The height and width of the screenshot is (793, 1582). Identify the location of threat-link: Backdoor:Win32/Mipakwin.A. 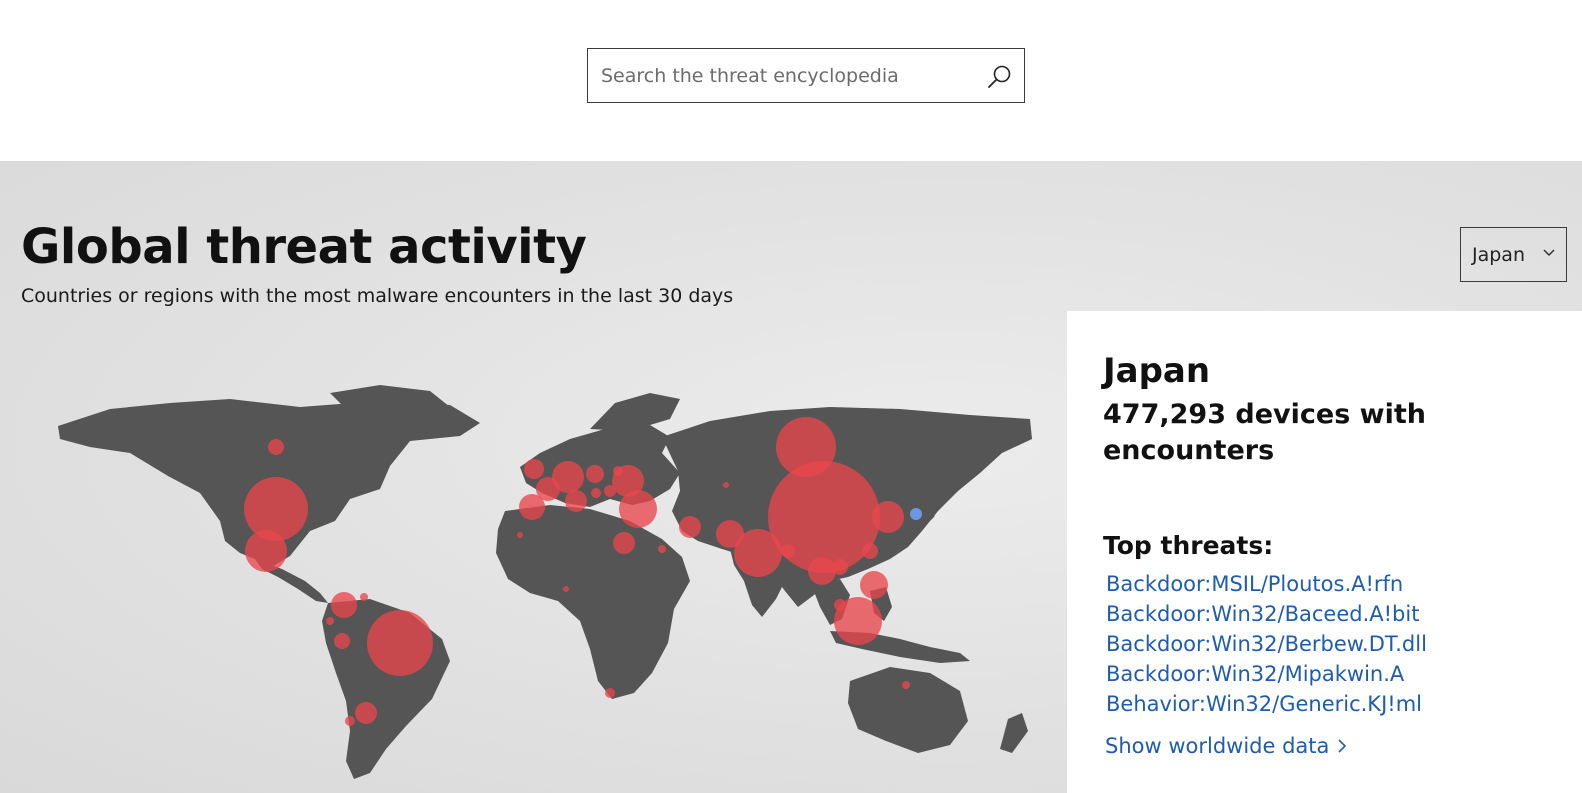
(1255, 674).